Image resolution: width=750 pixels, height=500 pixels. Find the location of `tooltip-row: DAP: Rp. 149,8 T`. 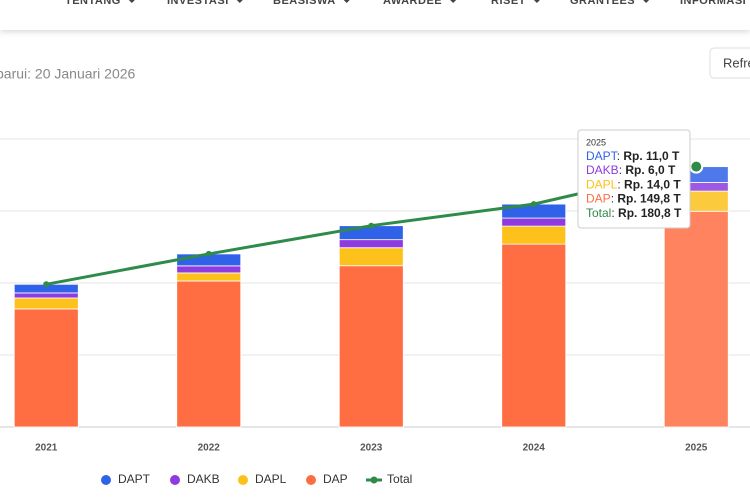

tooltip-row: DAP: Rp. 149,8 T is located at coordinates (633, 199).